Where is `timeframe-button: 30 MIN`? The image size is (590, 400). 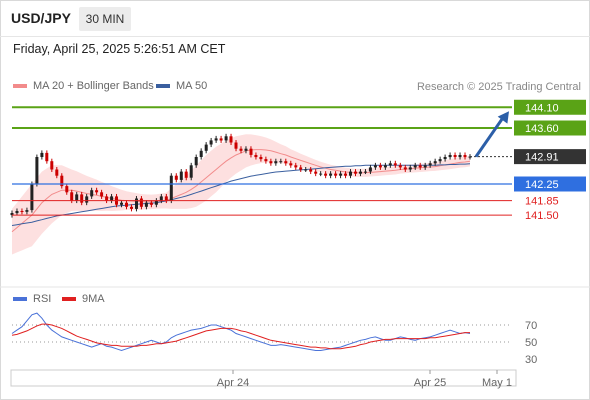 timeframe-button: 30 MIN is located at coordinates (105, 19).